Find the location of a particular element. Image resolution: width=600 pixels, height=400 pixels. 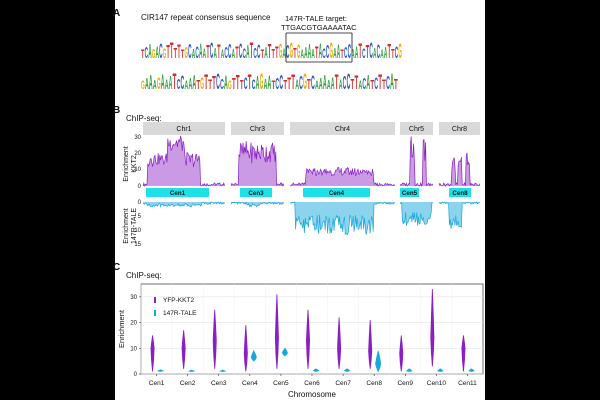

kkt2-ylabel-line1: Enrichment is located at coordinates (126, 163).